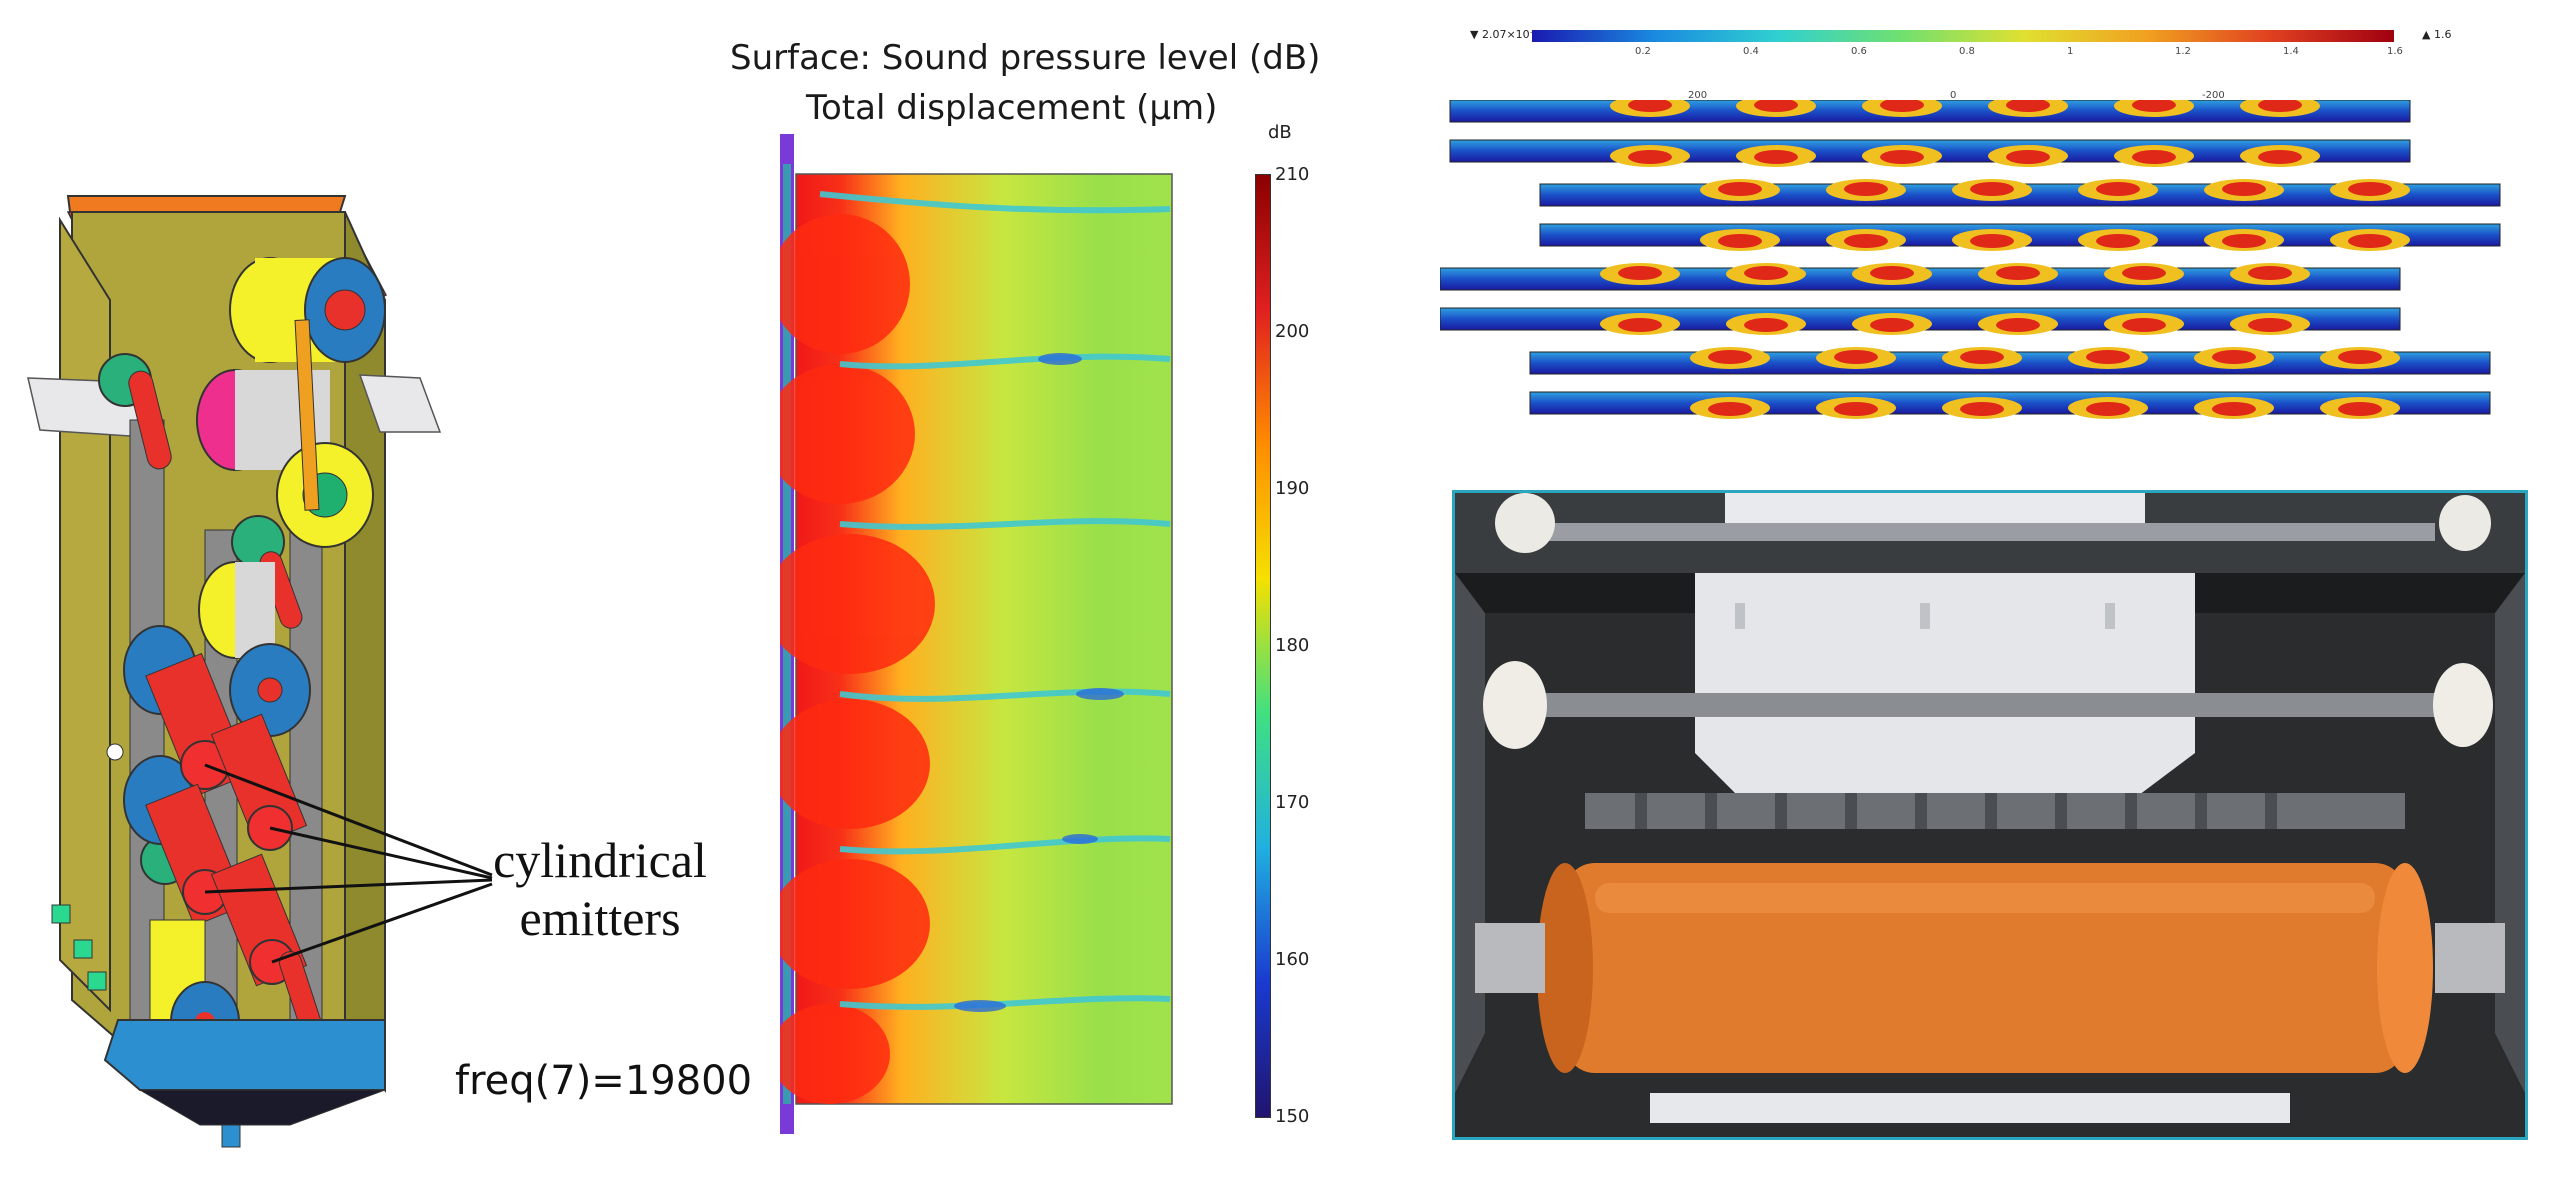 The width and height of the screenshot is (2552, 1181). I want to click on field-cool-streaks, so click(995, 600).